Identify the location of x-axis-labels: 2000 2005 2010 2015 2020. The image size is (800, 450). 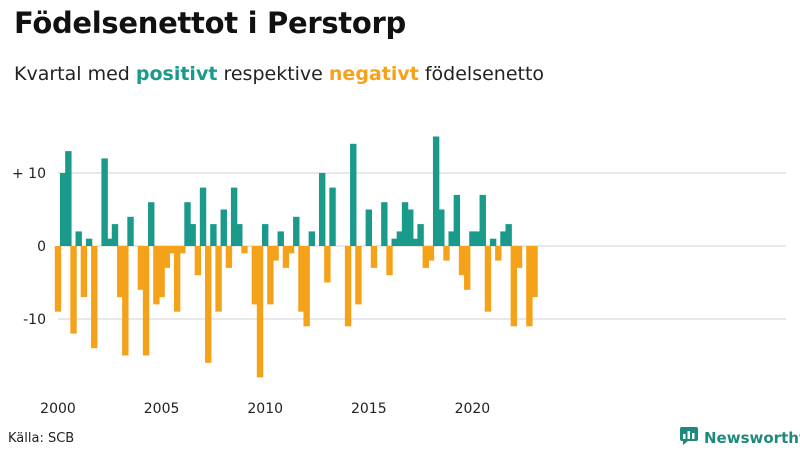
(265, 409).